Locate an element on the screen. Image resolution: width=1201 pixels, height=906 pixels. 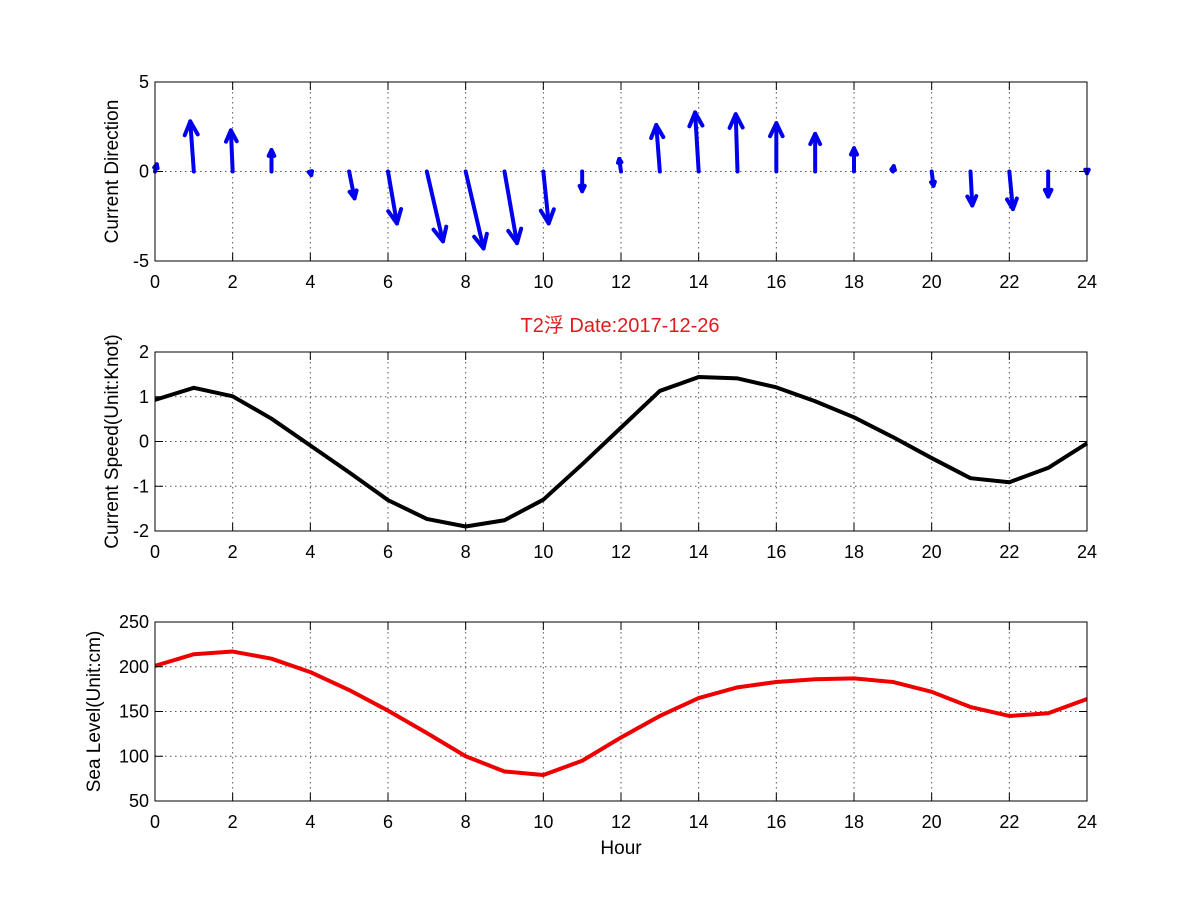
y-tick-label: -2 is located at coordinates (141, 531).